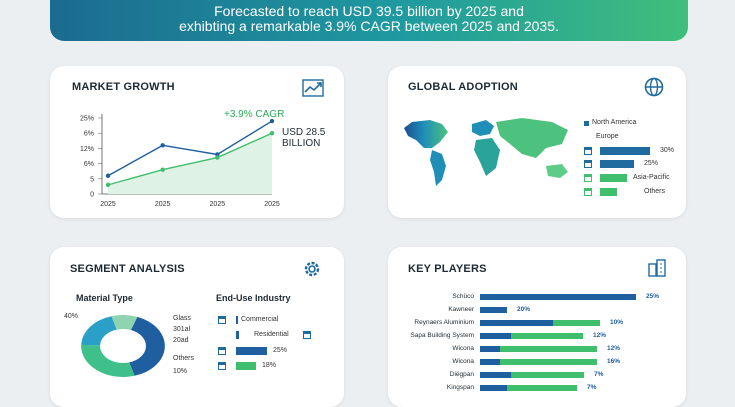 This screenshot has width=735, height=407. I want to click on player-name: Reynaers Aluminium, so click(444, 322).